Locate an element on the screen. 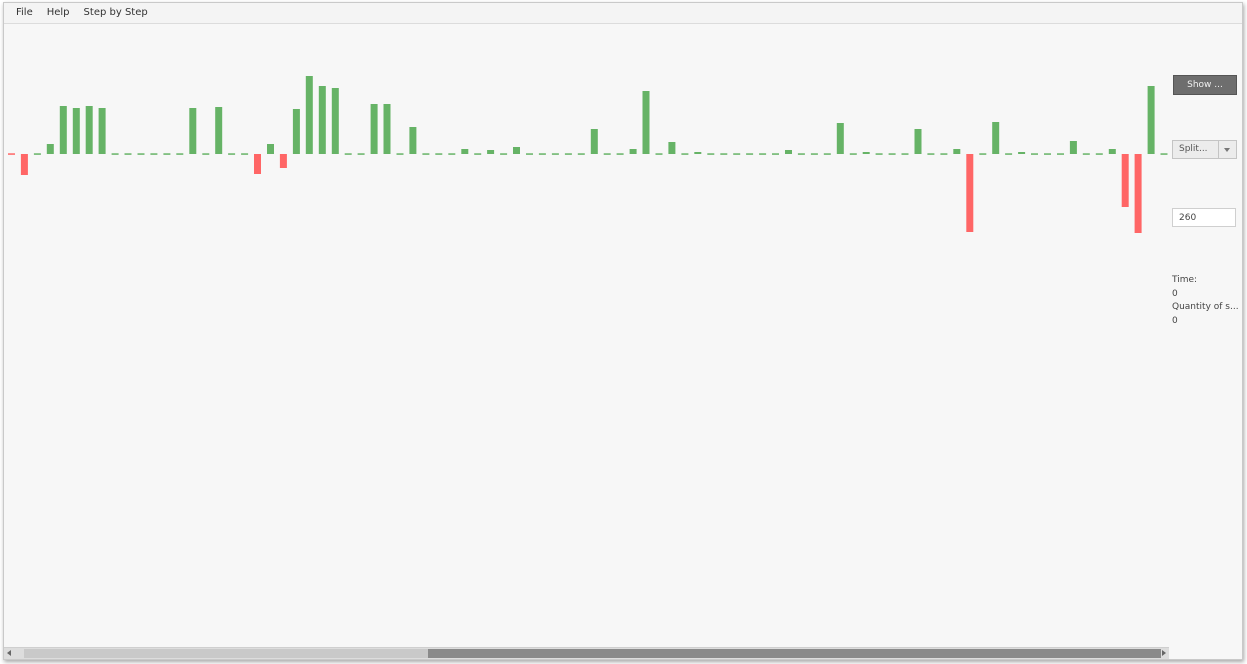  split-select-arrow-button is located at coordinates (1227, 149).